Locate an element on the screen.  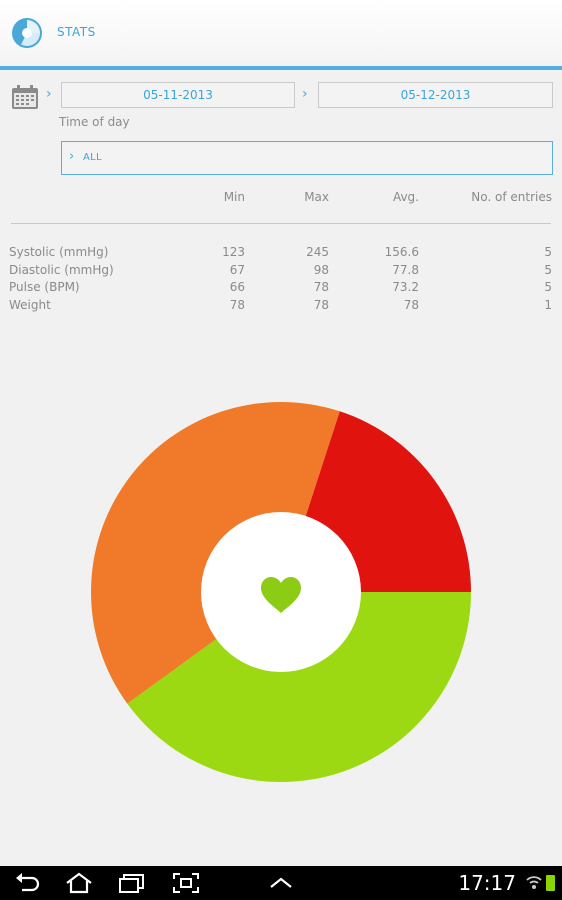
row-min: 66 is located at coordinates (237, 287).